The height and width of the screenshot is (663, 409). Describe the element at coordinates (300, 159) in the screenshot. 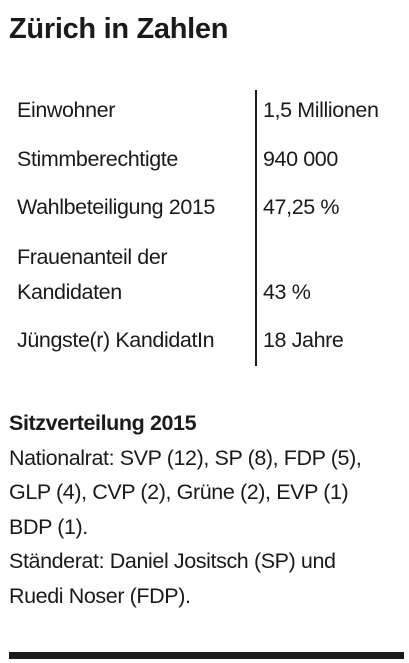

I see `fact-value: 940 000` at that location.